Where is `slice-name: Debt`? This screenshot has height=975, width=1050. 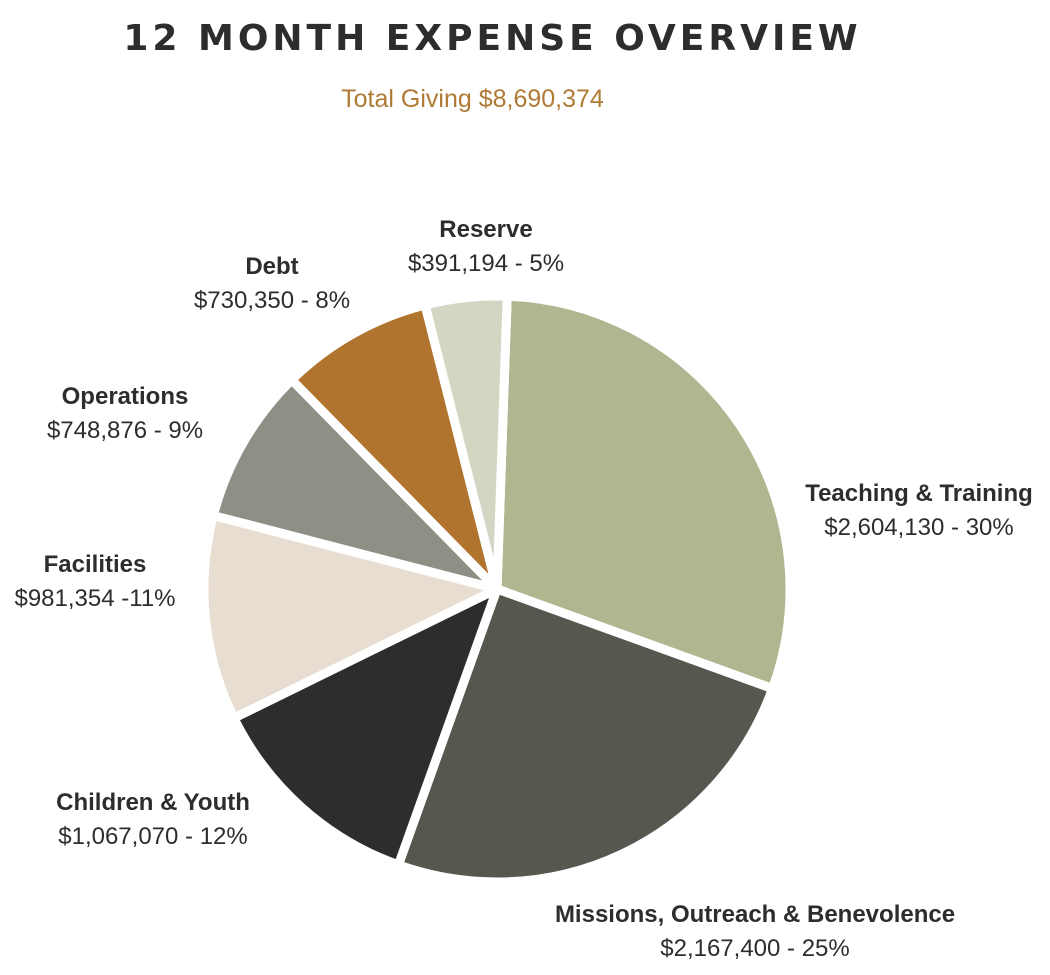 slice-name: Debt is located at coordinates (272, 266).